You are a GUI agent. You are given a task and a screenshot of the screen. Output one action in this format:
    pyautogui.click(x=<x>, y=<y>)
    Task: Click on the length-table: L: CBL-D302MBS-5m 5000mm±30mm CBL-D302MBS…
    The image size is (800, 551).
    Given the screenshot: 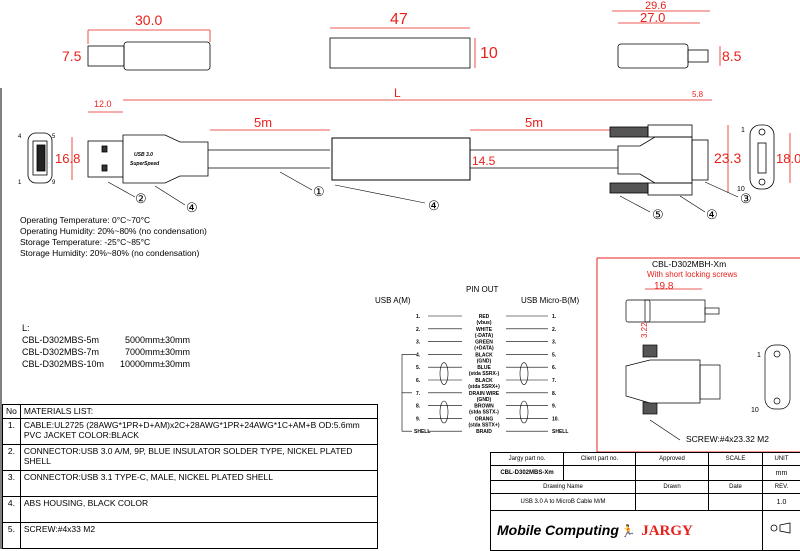 What is the action you would take?
    pyautogui.click(x=132, y=346)
    